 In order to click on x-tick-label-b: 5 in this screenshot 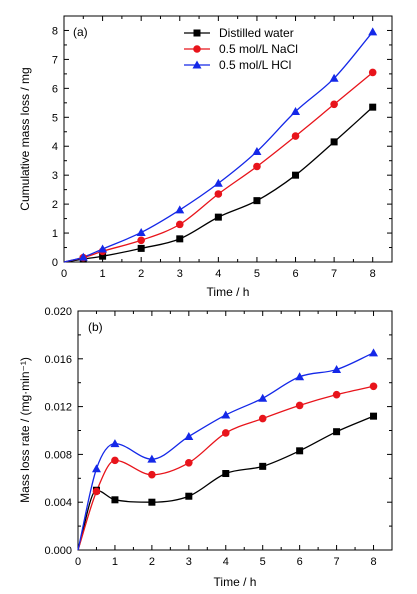, I will do `click(263, 562)`.